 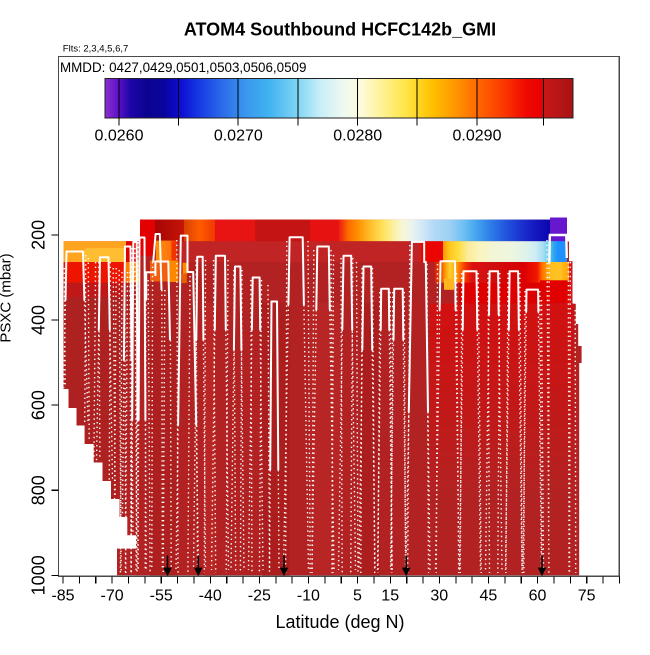 What do you see at coordinates (477, 136) in the screenshot?
I see `svg-text: 0.0290` at bounding box center [477, 136].